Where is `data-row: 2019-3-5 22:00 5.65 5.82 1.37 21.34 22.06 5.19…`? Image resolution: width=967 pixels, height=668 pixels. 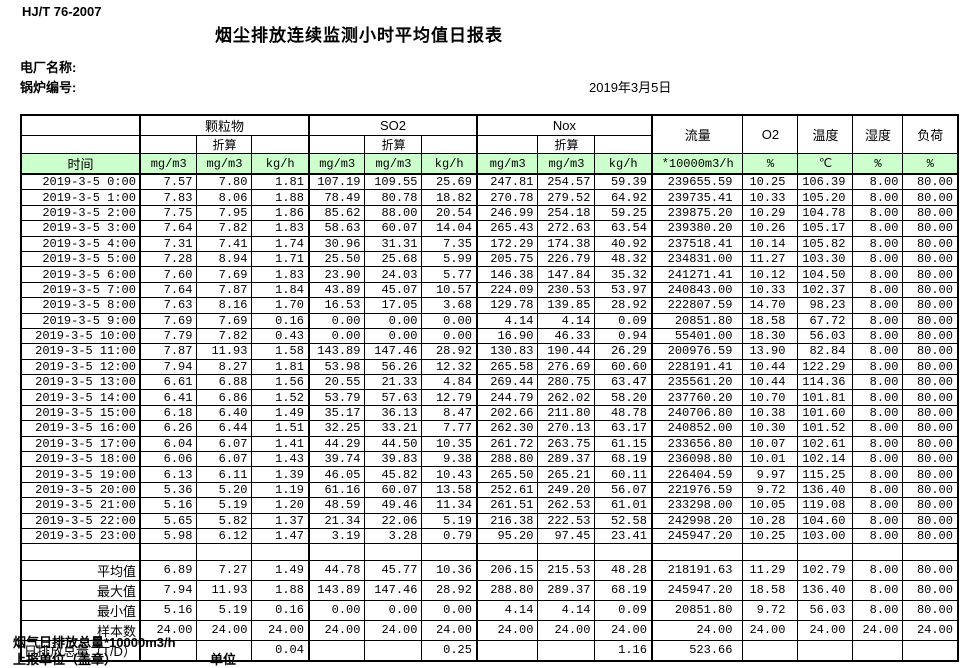
data-row: 2019-3-5 22:00 5.65 5.82 1.37 21.34 22.06 5.19… is located at coordinates (489, 520).